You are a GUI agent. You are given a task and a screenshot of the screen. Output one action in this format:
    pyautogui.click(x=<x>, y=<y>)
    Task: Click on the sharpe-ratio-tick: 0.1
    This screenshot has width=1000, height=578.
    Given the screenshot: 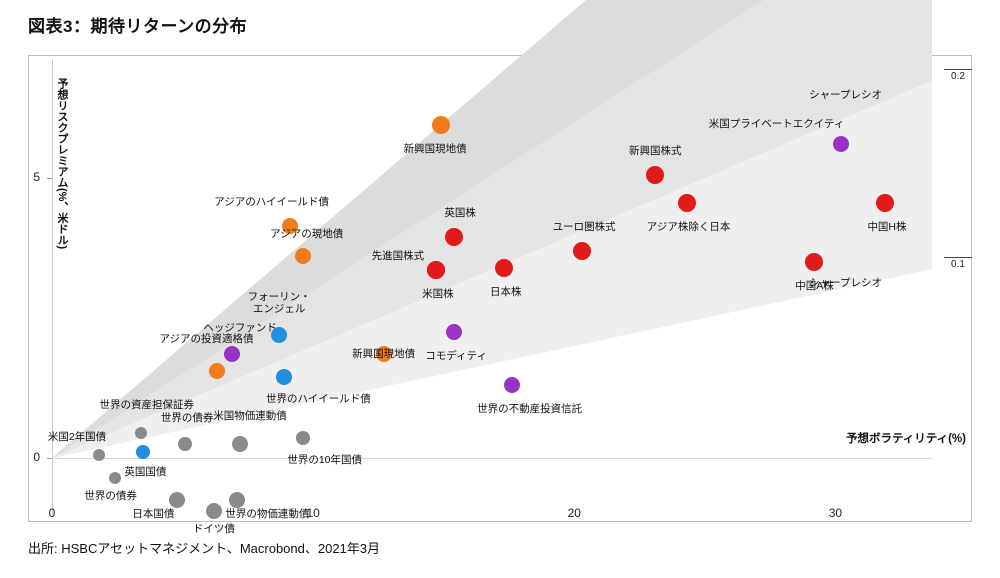 What is the action you would take?
    pyautogui.click(x=958, y=263)
    